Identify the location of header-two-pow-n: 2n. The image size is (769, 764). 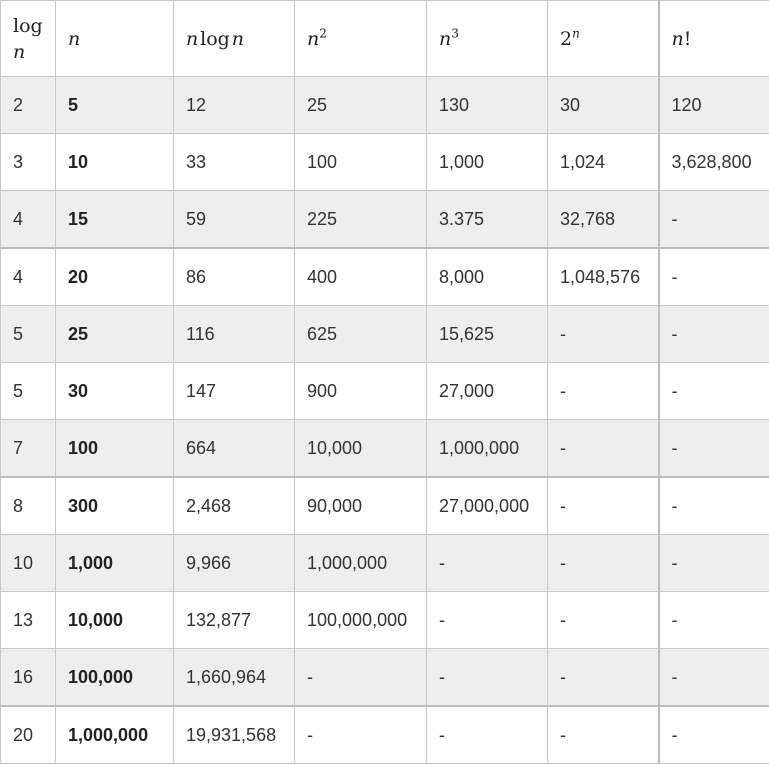
(603, 39).